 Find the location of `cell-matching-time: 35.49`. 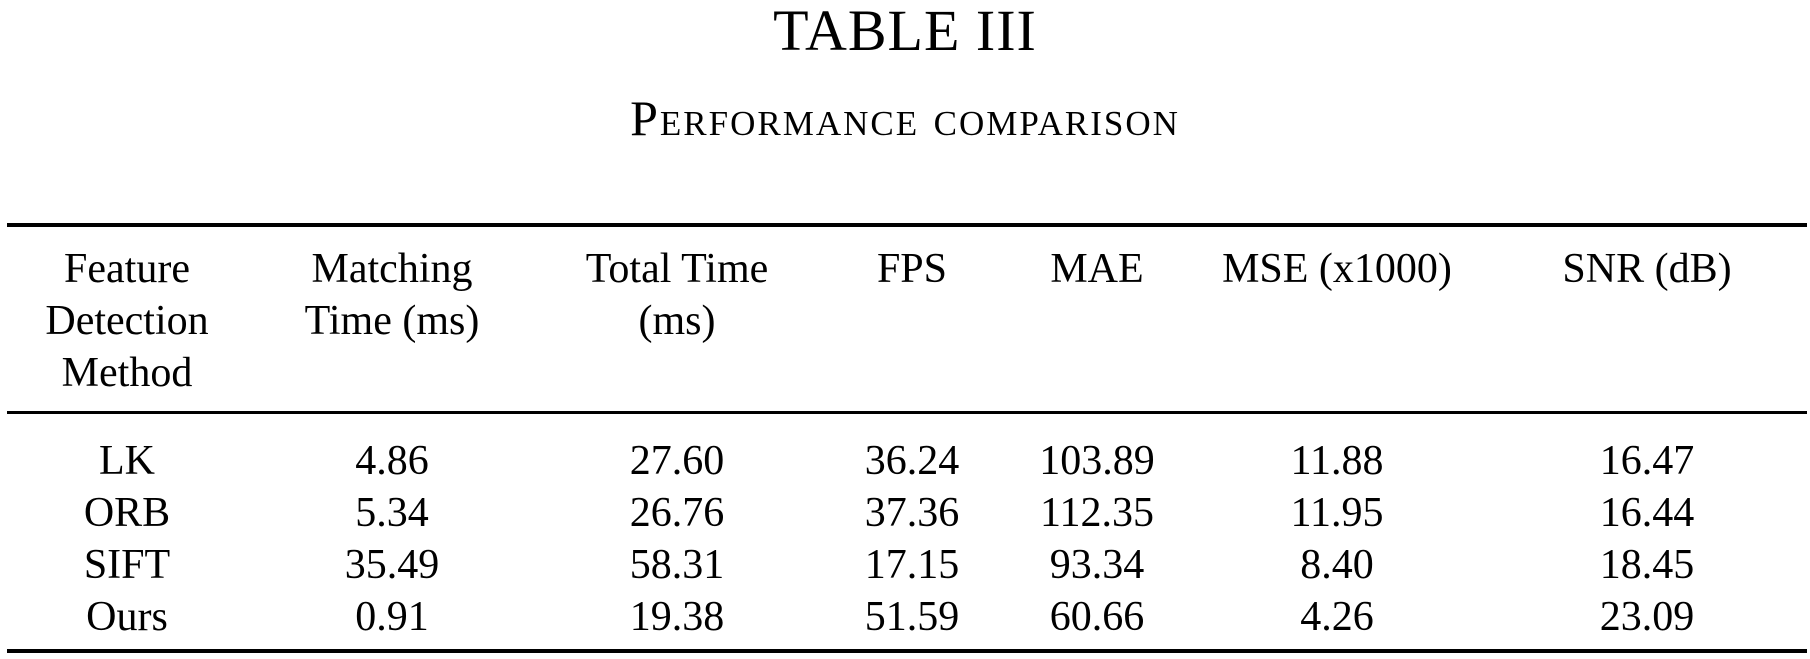

cell-matching-time: 35.49 is located at coordinates (392, 565).